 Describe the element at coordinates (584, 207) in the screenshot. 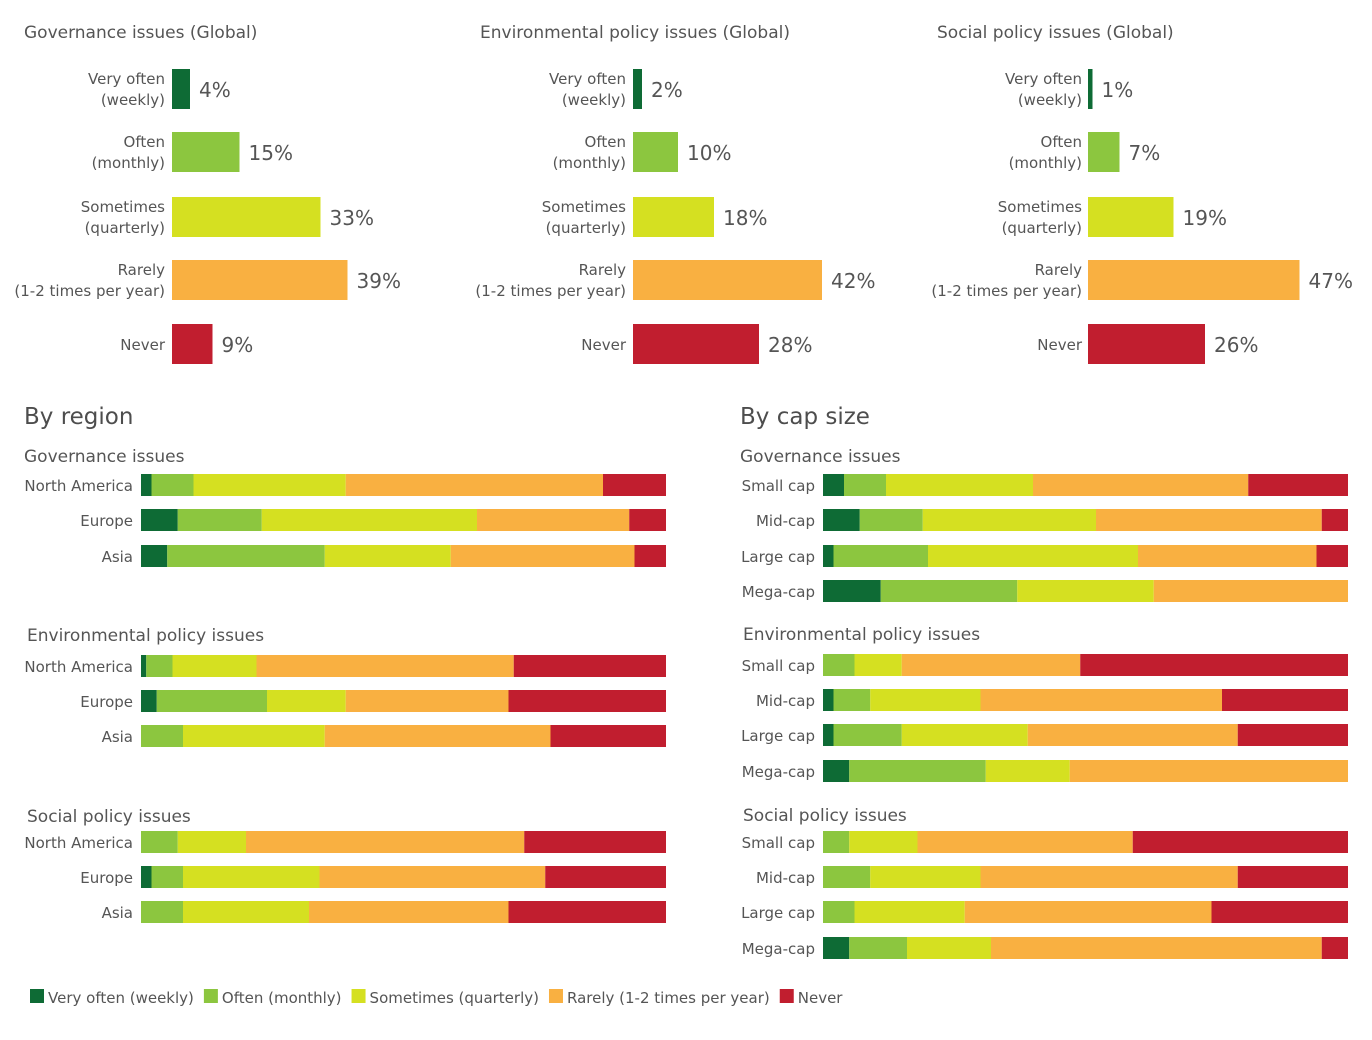

I see `category-label: Sometimes` at that location.